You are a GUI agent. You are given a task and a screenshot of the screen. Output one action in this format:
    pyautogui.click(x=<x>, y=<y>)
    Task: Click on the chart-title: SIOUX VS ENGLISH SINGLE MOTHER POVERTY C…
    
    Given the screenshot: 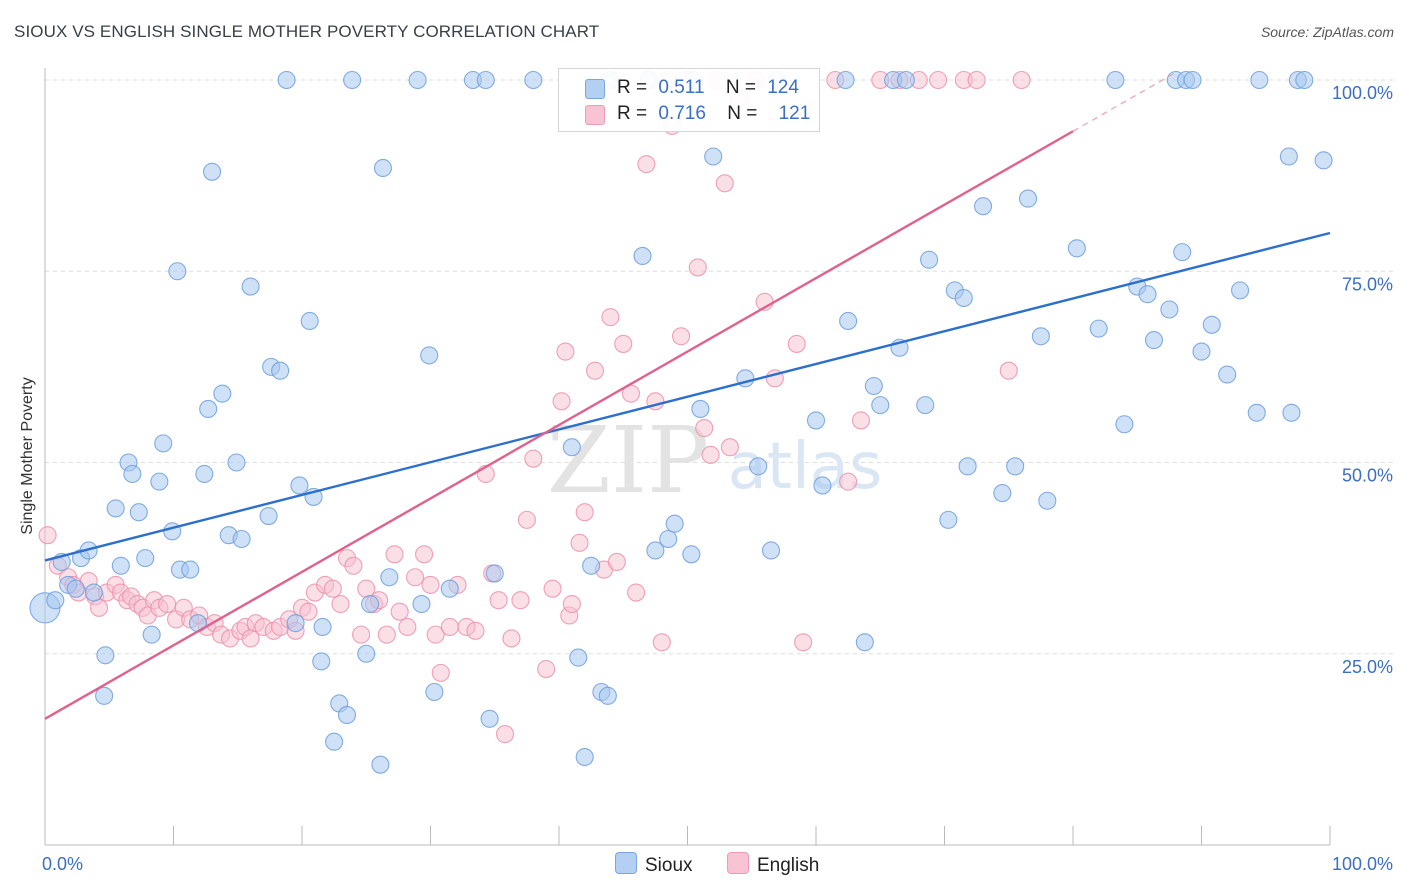 What is the action you would take?
    pyautogui.click(x=307, y=31)
    